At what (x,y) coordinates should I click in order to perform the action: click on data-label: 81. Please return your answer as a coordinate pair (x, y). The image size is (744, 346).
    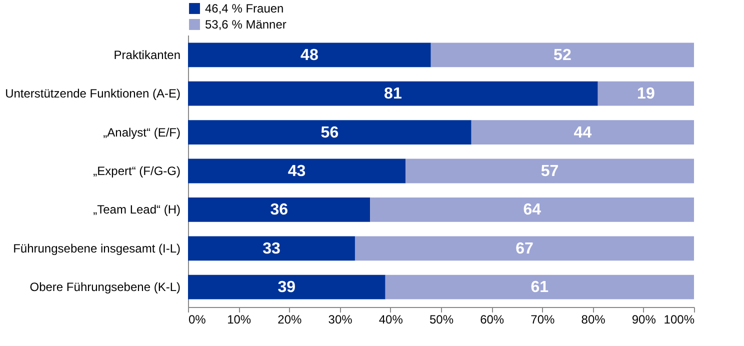
    Looking at the image, I should click on (393, 94).